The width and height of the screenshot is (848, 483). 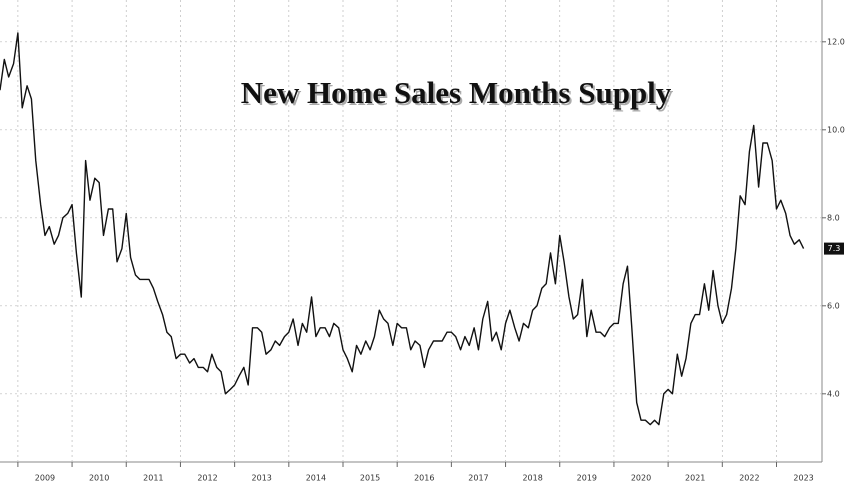 I want to click on x-tick-label: 2022, so click(x=749, y=478).